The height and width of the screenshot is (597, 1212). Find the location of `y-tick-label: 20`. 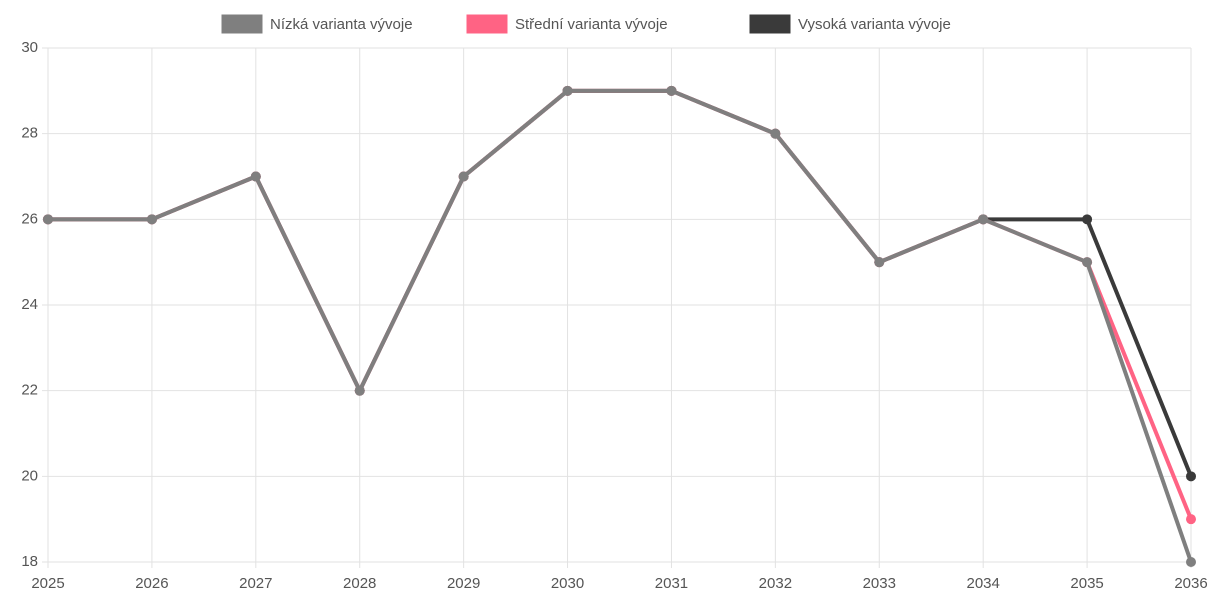

y-tick-label: 20 is located at coordinates (29, 475).